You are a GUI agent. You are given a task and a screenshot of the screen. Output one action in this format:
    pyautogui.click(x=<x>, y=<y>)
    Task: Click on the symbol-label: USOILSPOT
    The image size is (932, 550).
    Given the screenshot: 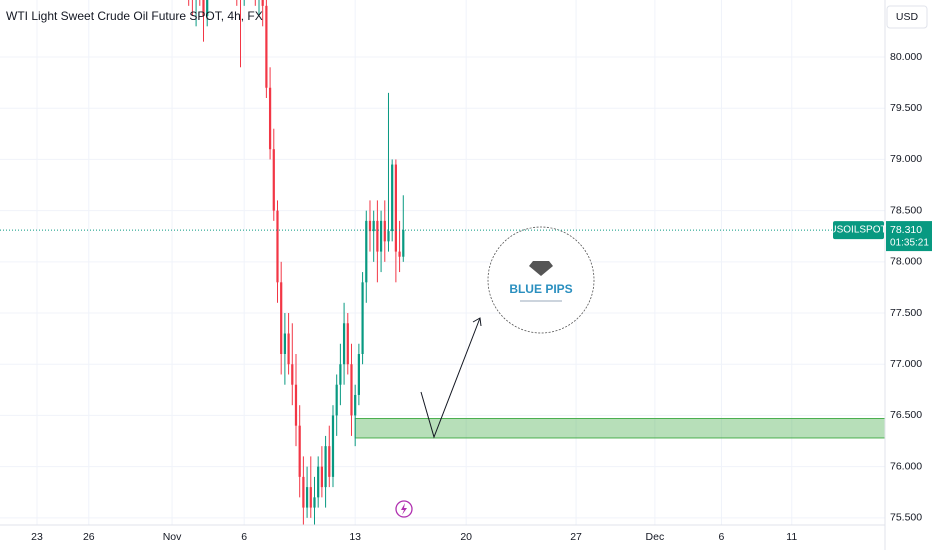 What is the action you would take?
    pyautogui.click(x=857, y=230)
    